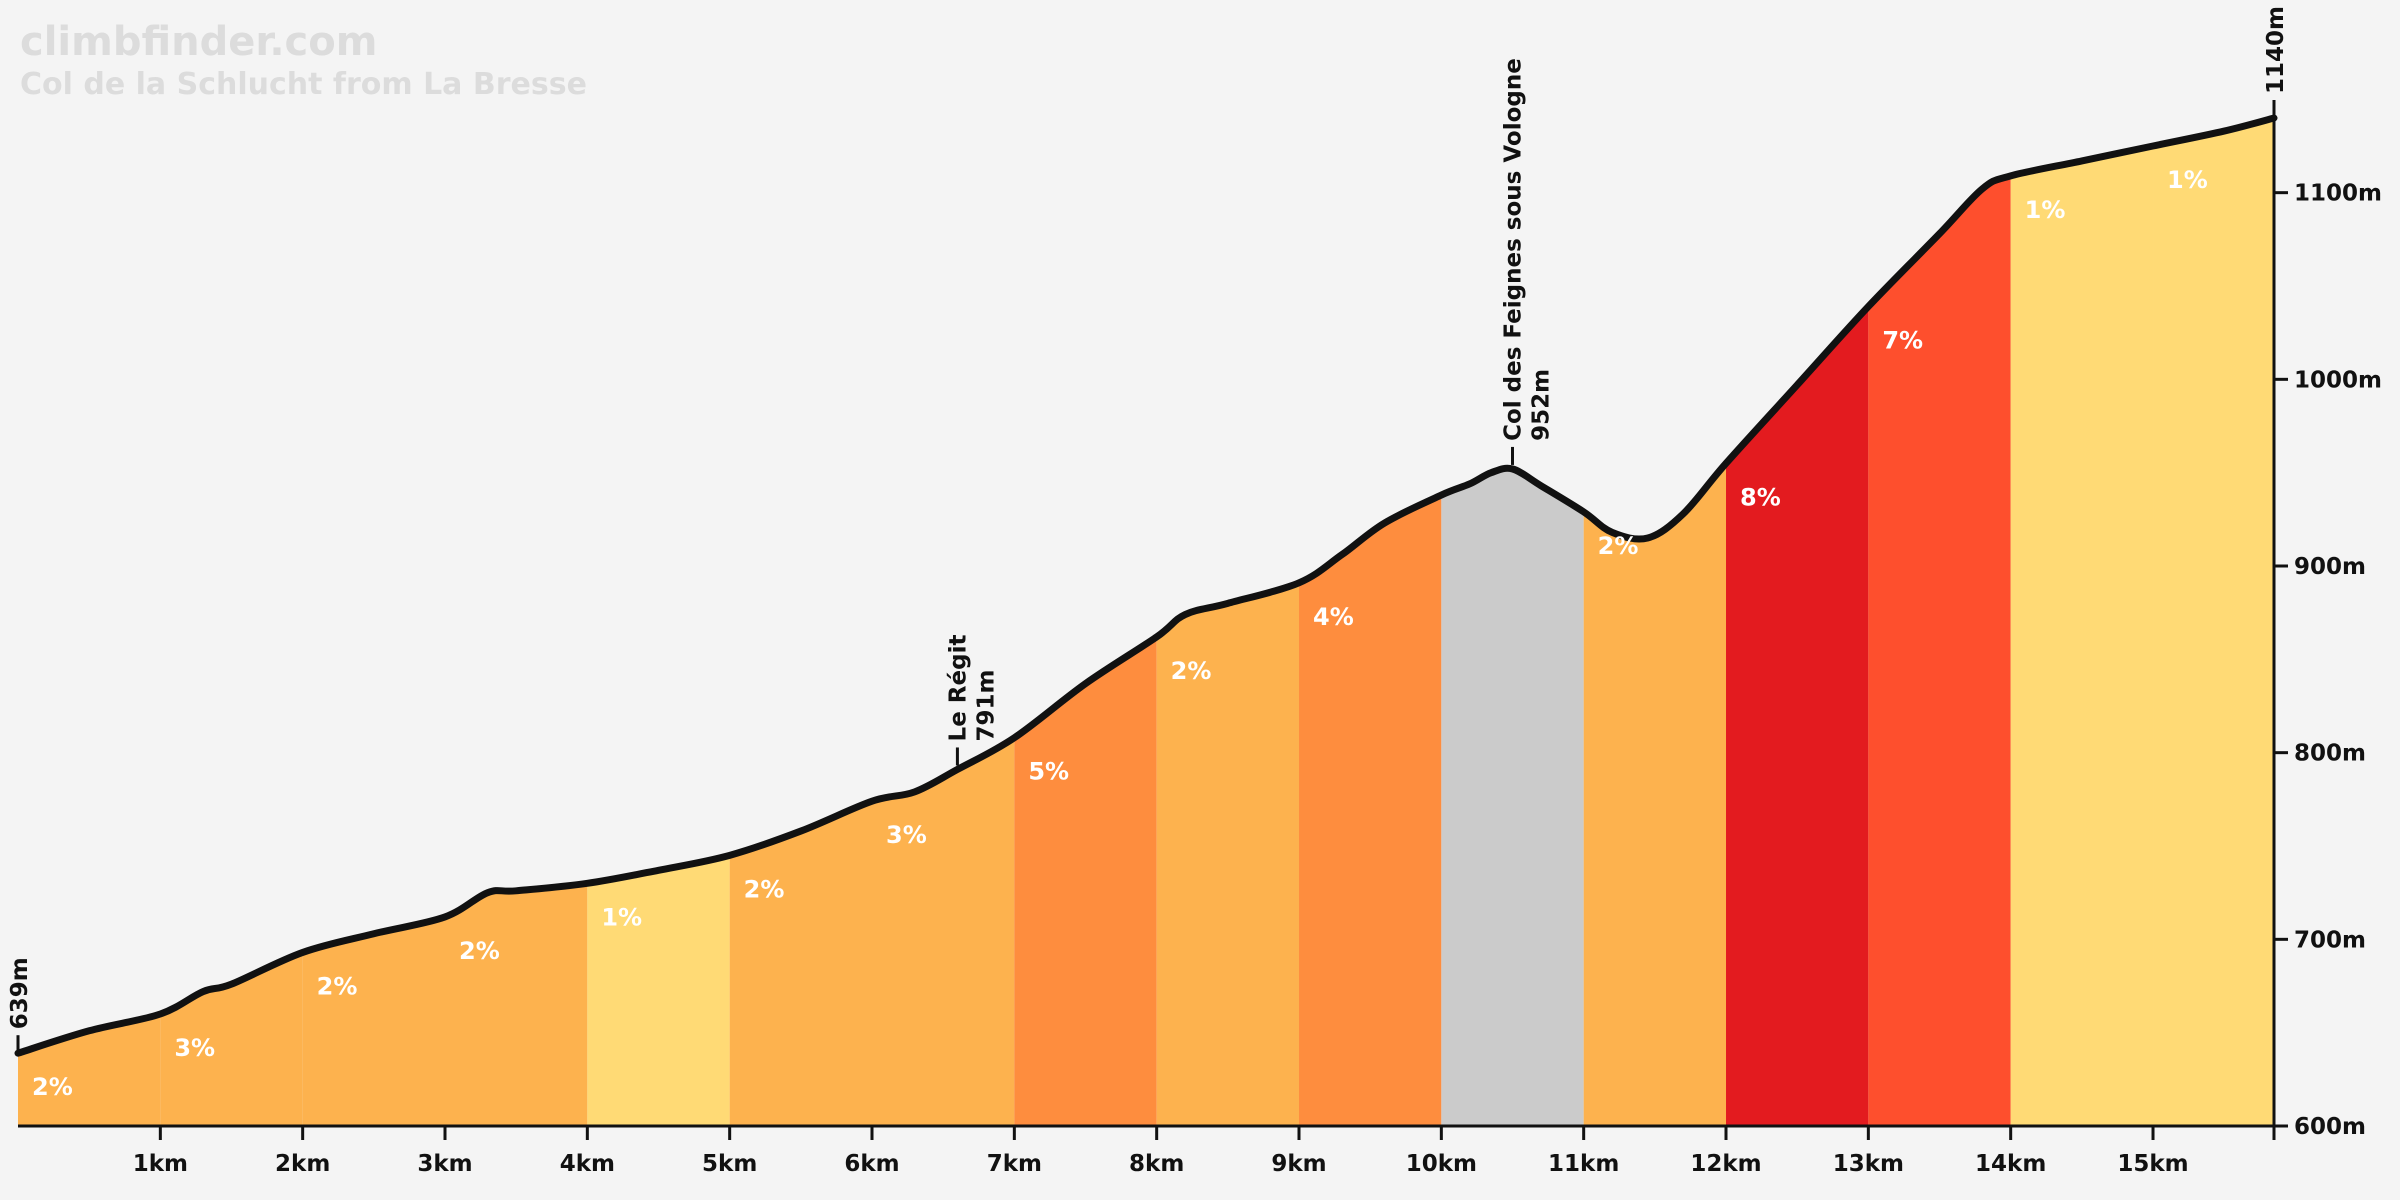 The height and width of the screenshot is (1200, 2400). What do you see at coordinates (2330, 754) in the screenshot?
I see `y-tick-label-3: 800m` at bounding box center [2330, 754].